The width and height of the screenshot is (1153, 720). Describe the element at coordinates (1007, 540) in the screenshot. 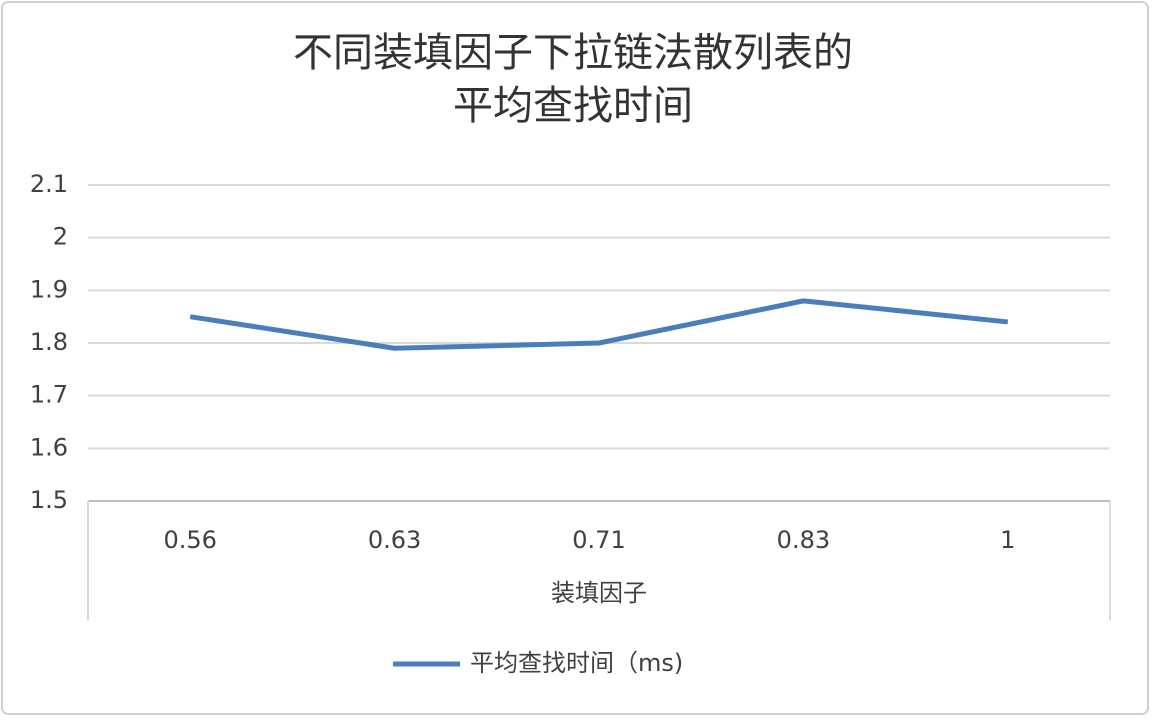

I see `x-tick-label: 1` at that location.